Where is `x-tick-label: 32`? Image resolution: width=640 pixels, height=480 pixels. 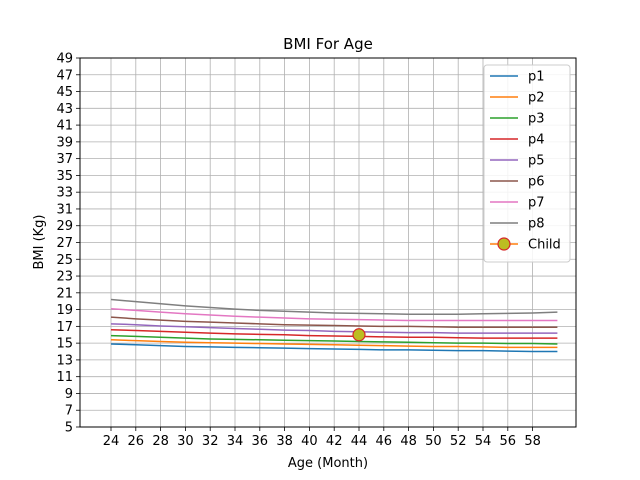 x-tick-label: 32 is located at coordinates (210, 441).